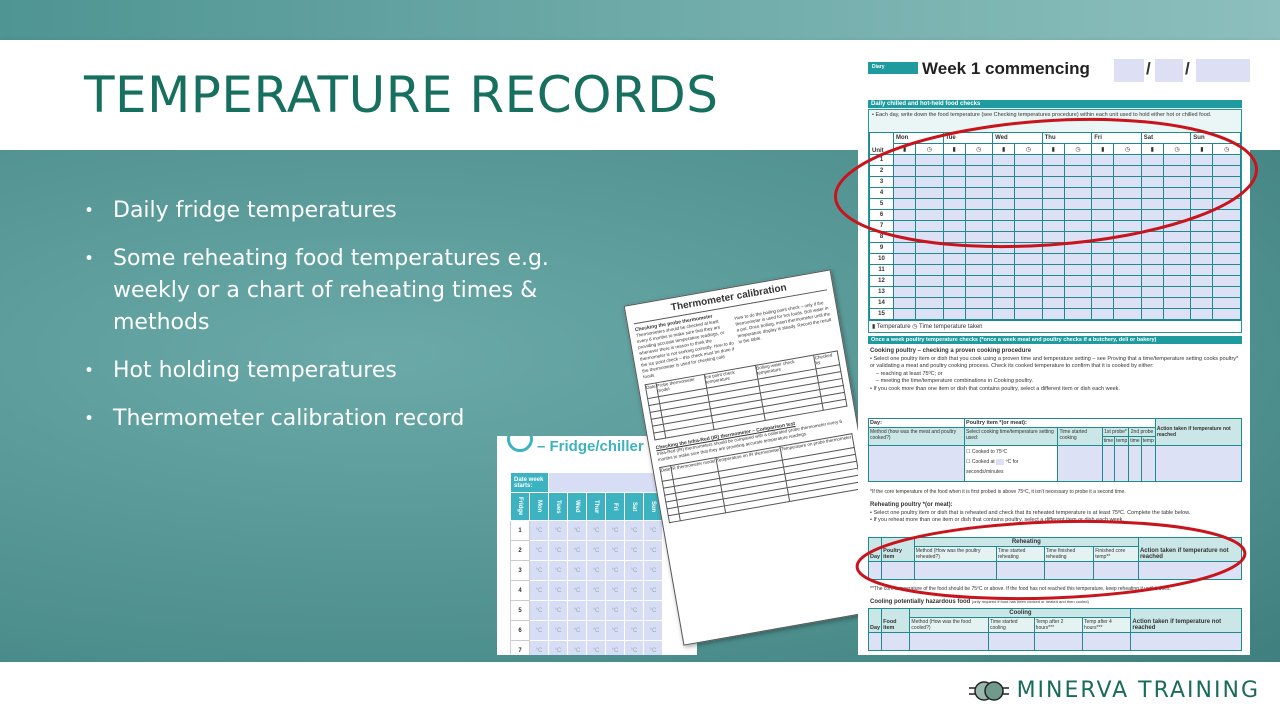 This screenshot has width=1280, height=720. What do you see at coordinates (1011, 625) in the screenshot?
I see `cell: Time started cooling` at bounding box center [1011, 625].